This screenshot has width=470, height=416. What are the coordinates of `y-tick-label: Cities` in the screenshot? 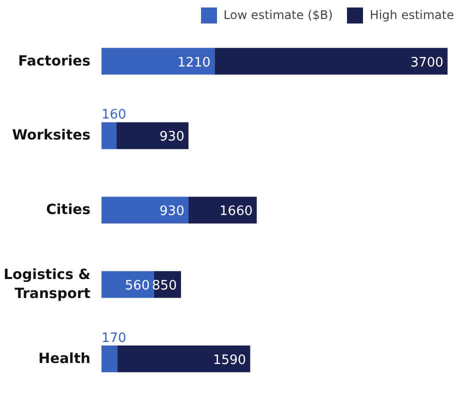 It's located at (68, 210).